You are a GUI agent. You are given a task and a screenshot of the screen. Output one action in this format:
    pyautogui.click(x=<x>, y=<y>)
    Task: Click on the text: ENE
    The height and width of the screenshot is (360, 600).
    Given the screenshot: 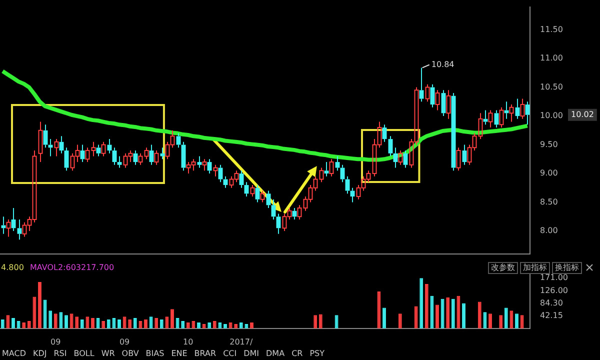 What is the action you would take?
    pyautogui.click(x=179, y=353)
    